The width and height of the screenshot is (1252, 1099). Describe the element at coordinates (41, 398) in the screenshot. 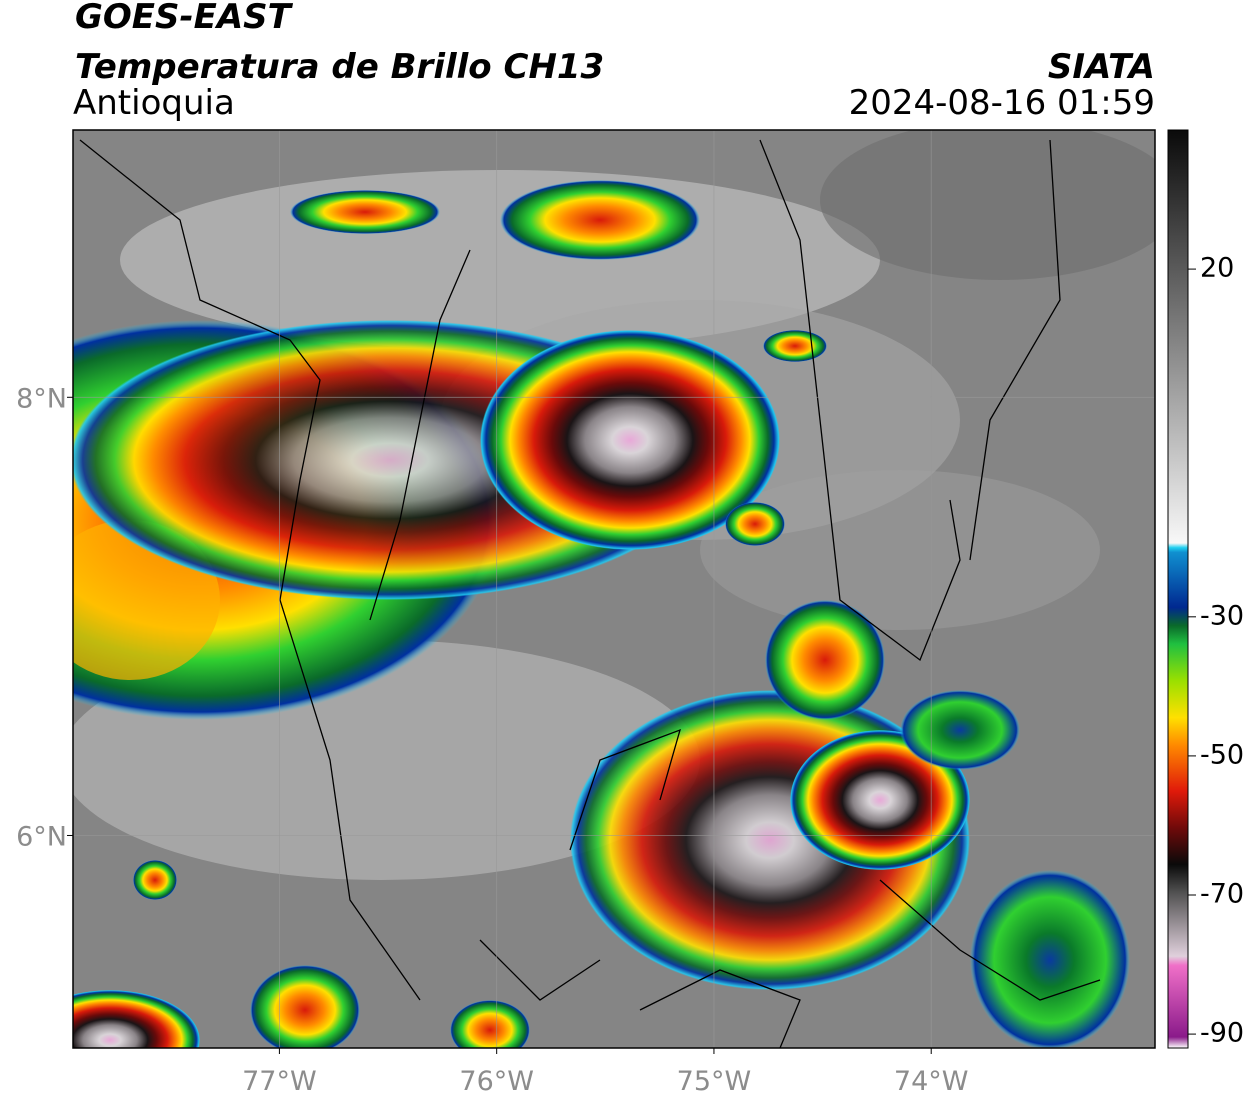

I see `y-tick-label: 8°N` at that location.